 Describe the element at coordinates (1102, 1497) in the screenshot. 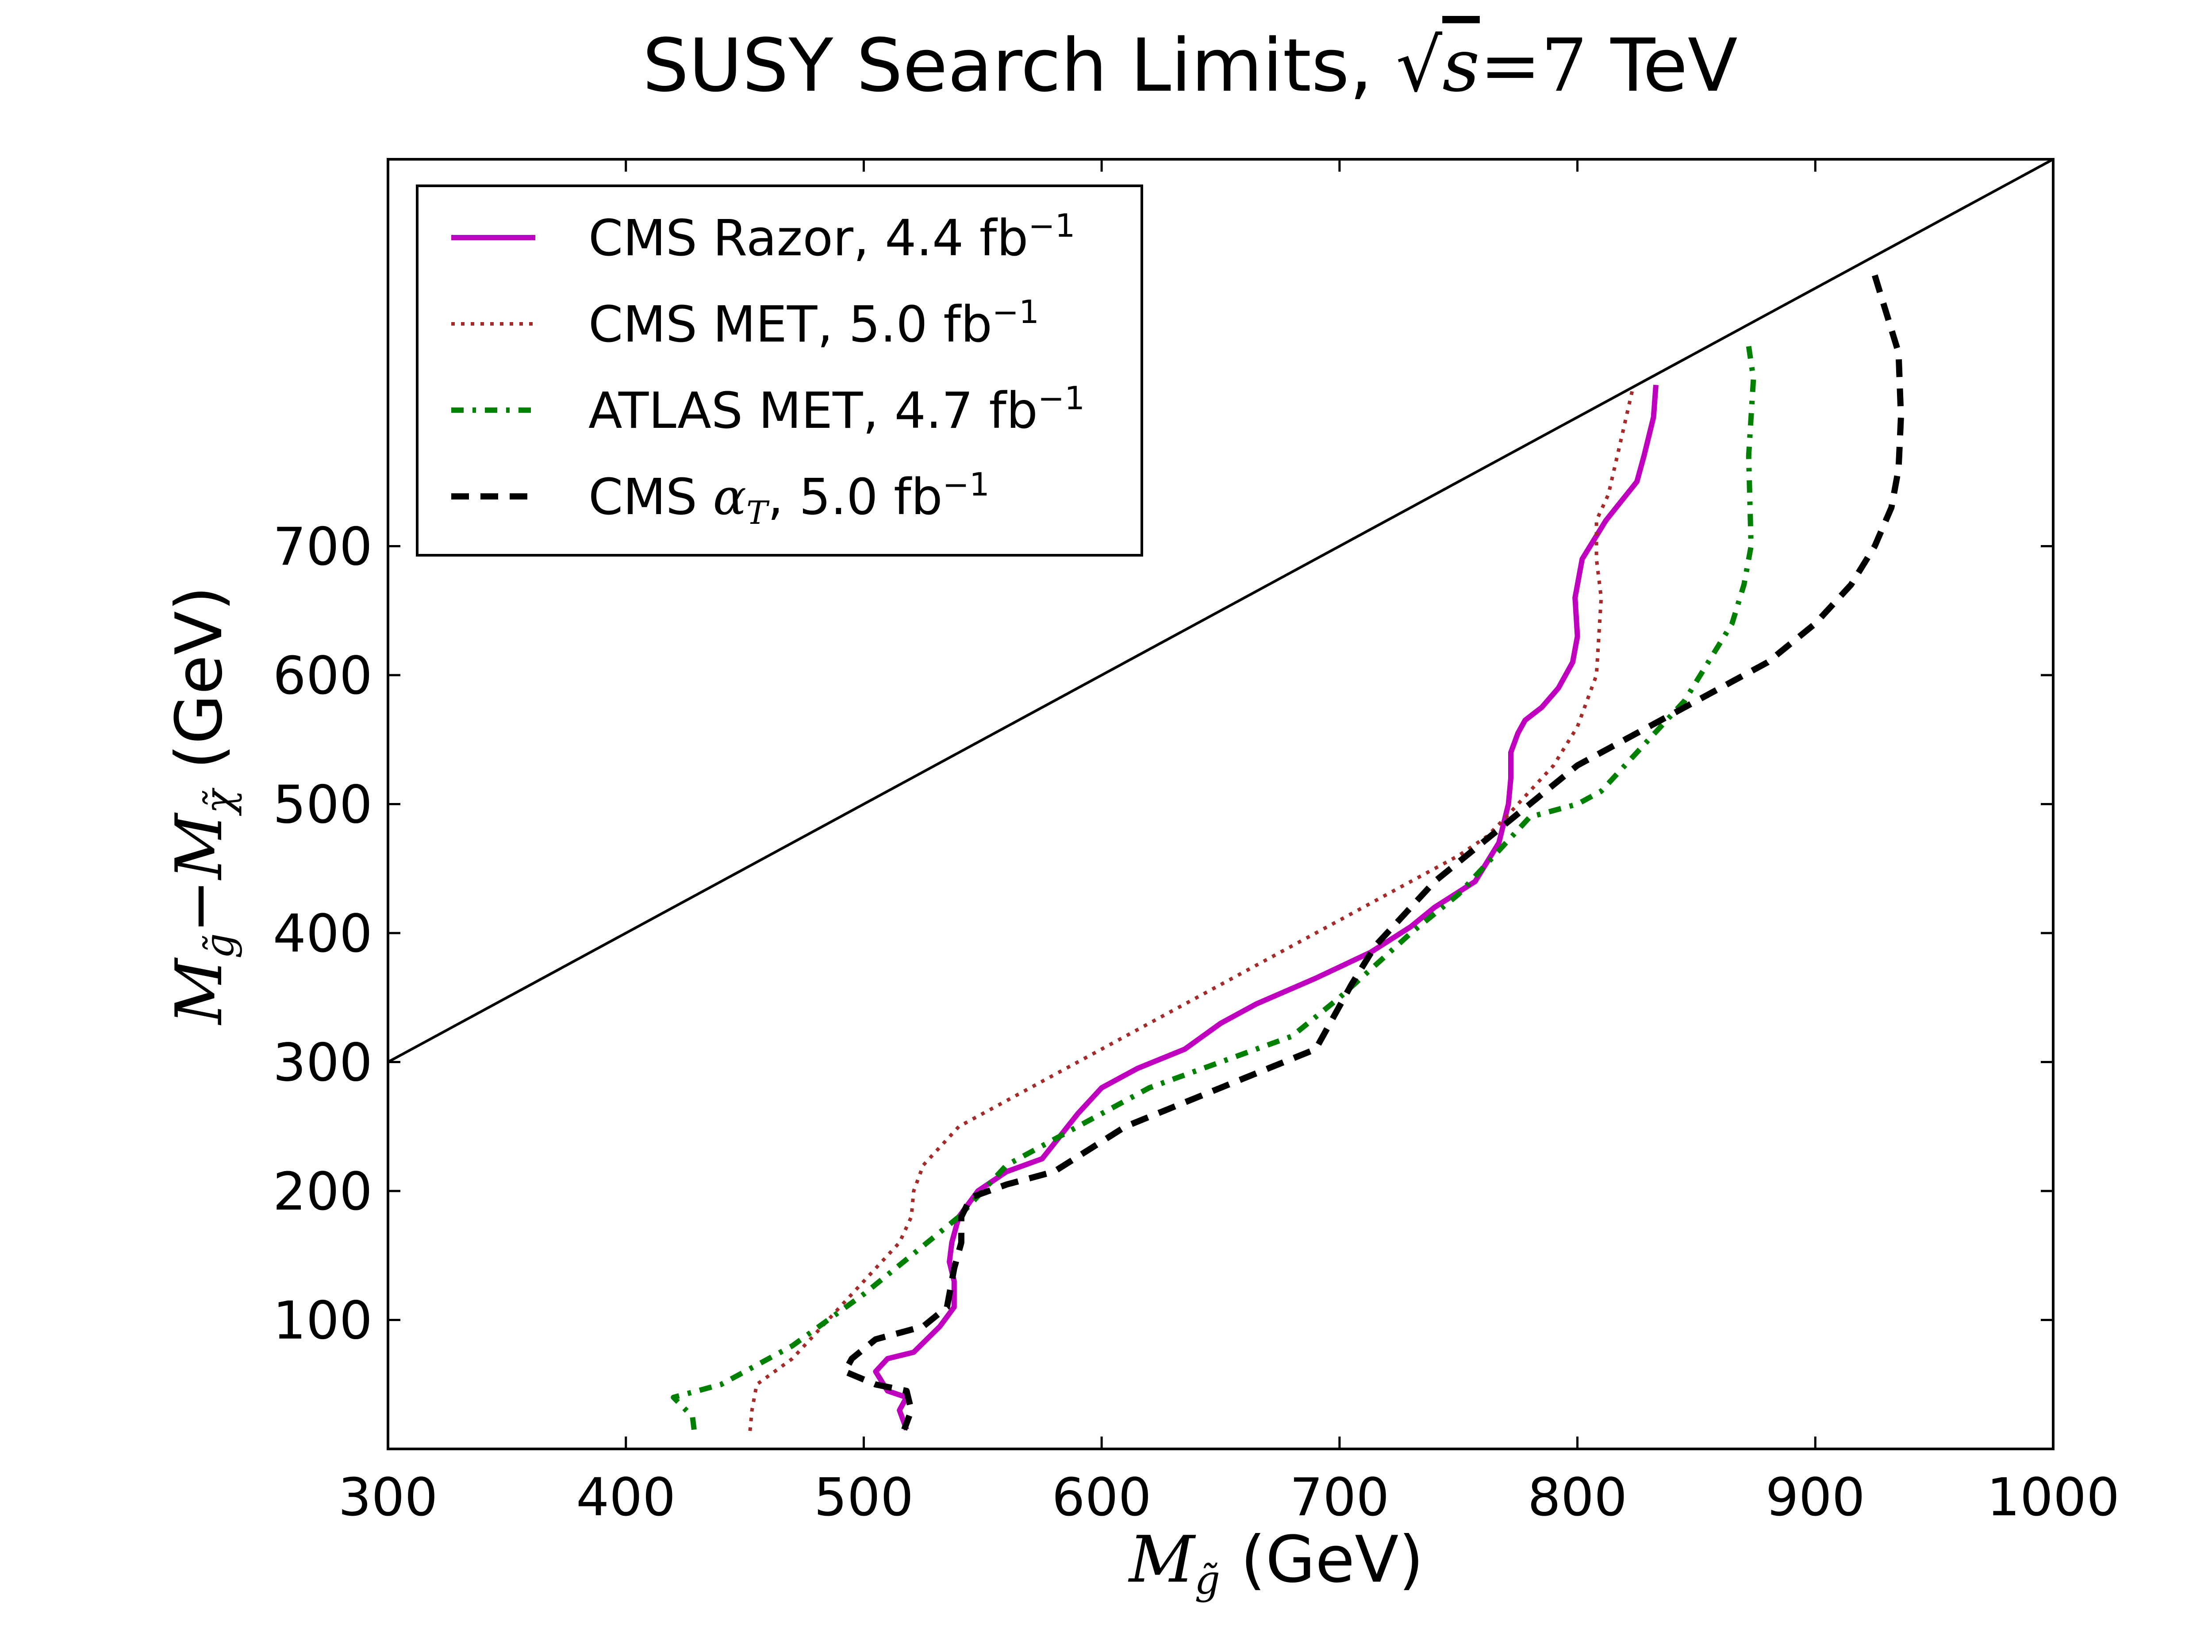

I see `x-tick-label: 600` at that location.